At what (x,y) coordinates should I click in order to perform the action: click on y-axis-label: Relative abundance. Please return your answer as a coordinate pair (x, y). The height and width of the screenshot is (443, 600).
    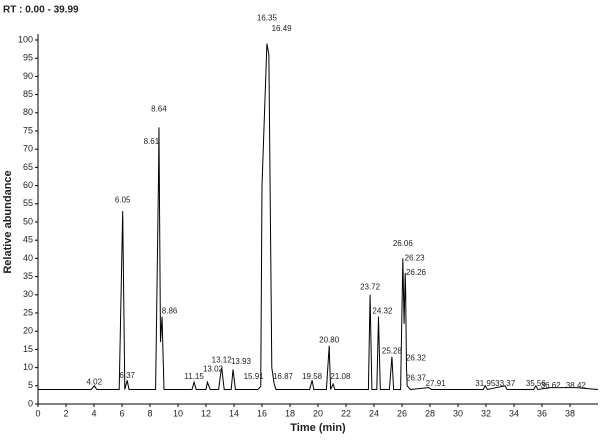
    Looking at the image, I should click on (8, 221).